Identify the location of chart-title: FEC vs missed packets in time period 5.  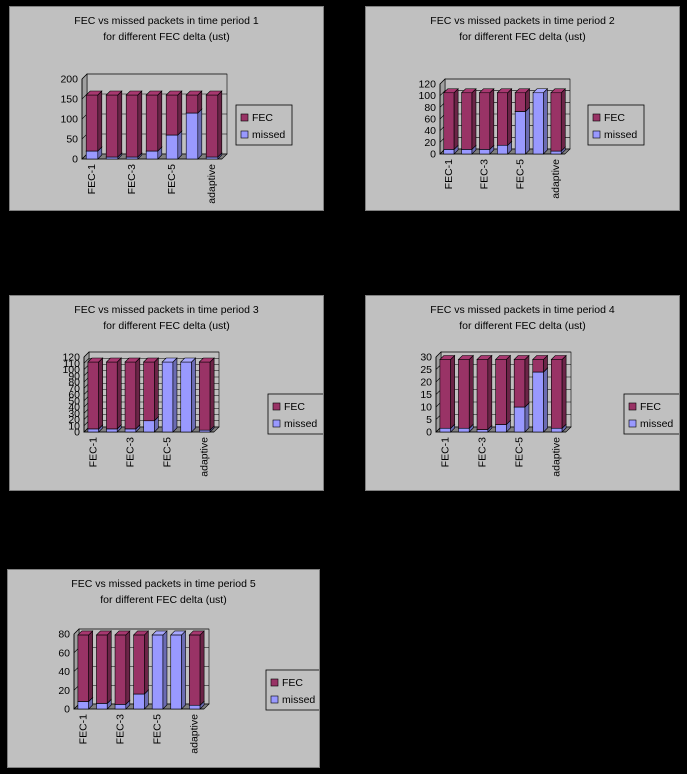
(163, 584).